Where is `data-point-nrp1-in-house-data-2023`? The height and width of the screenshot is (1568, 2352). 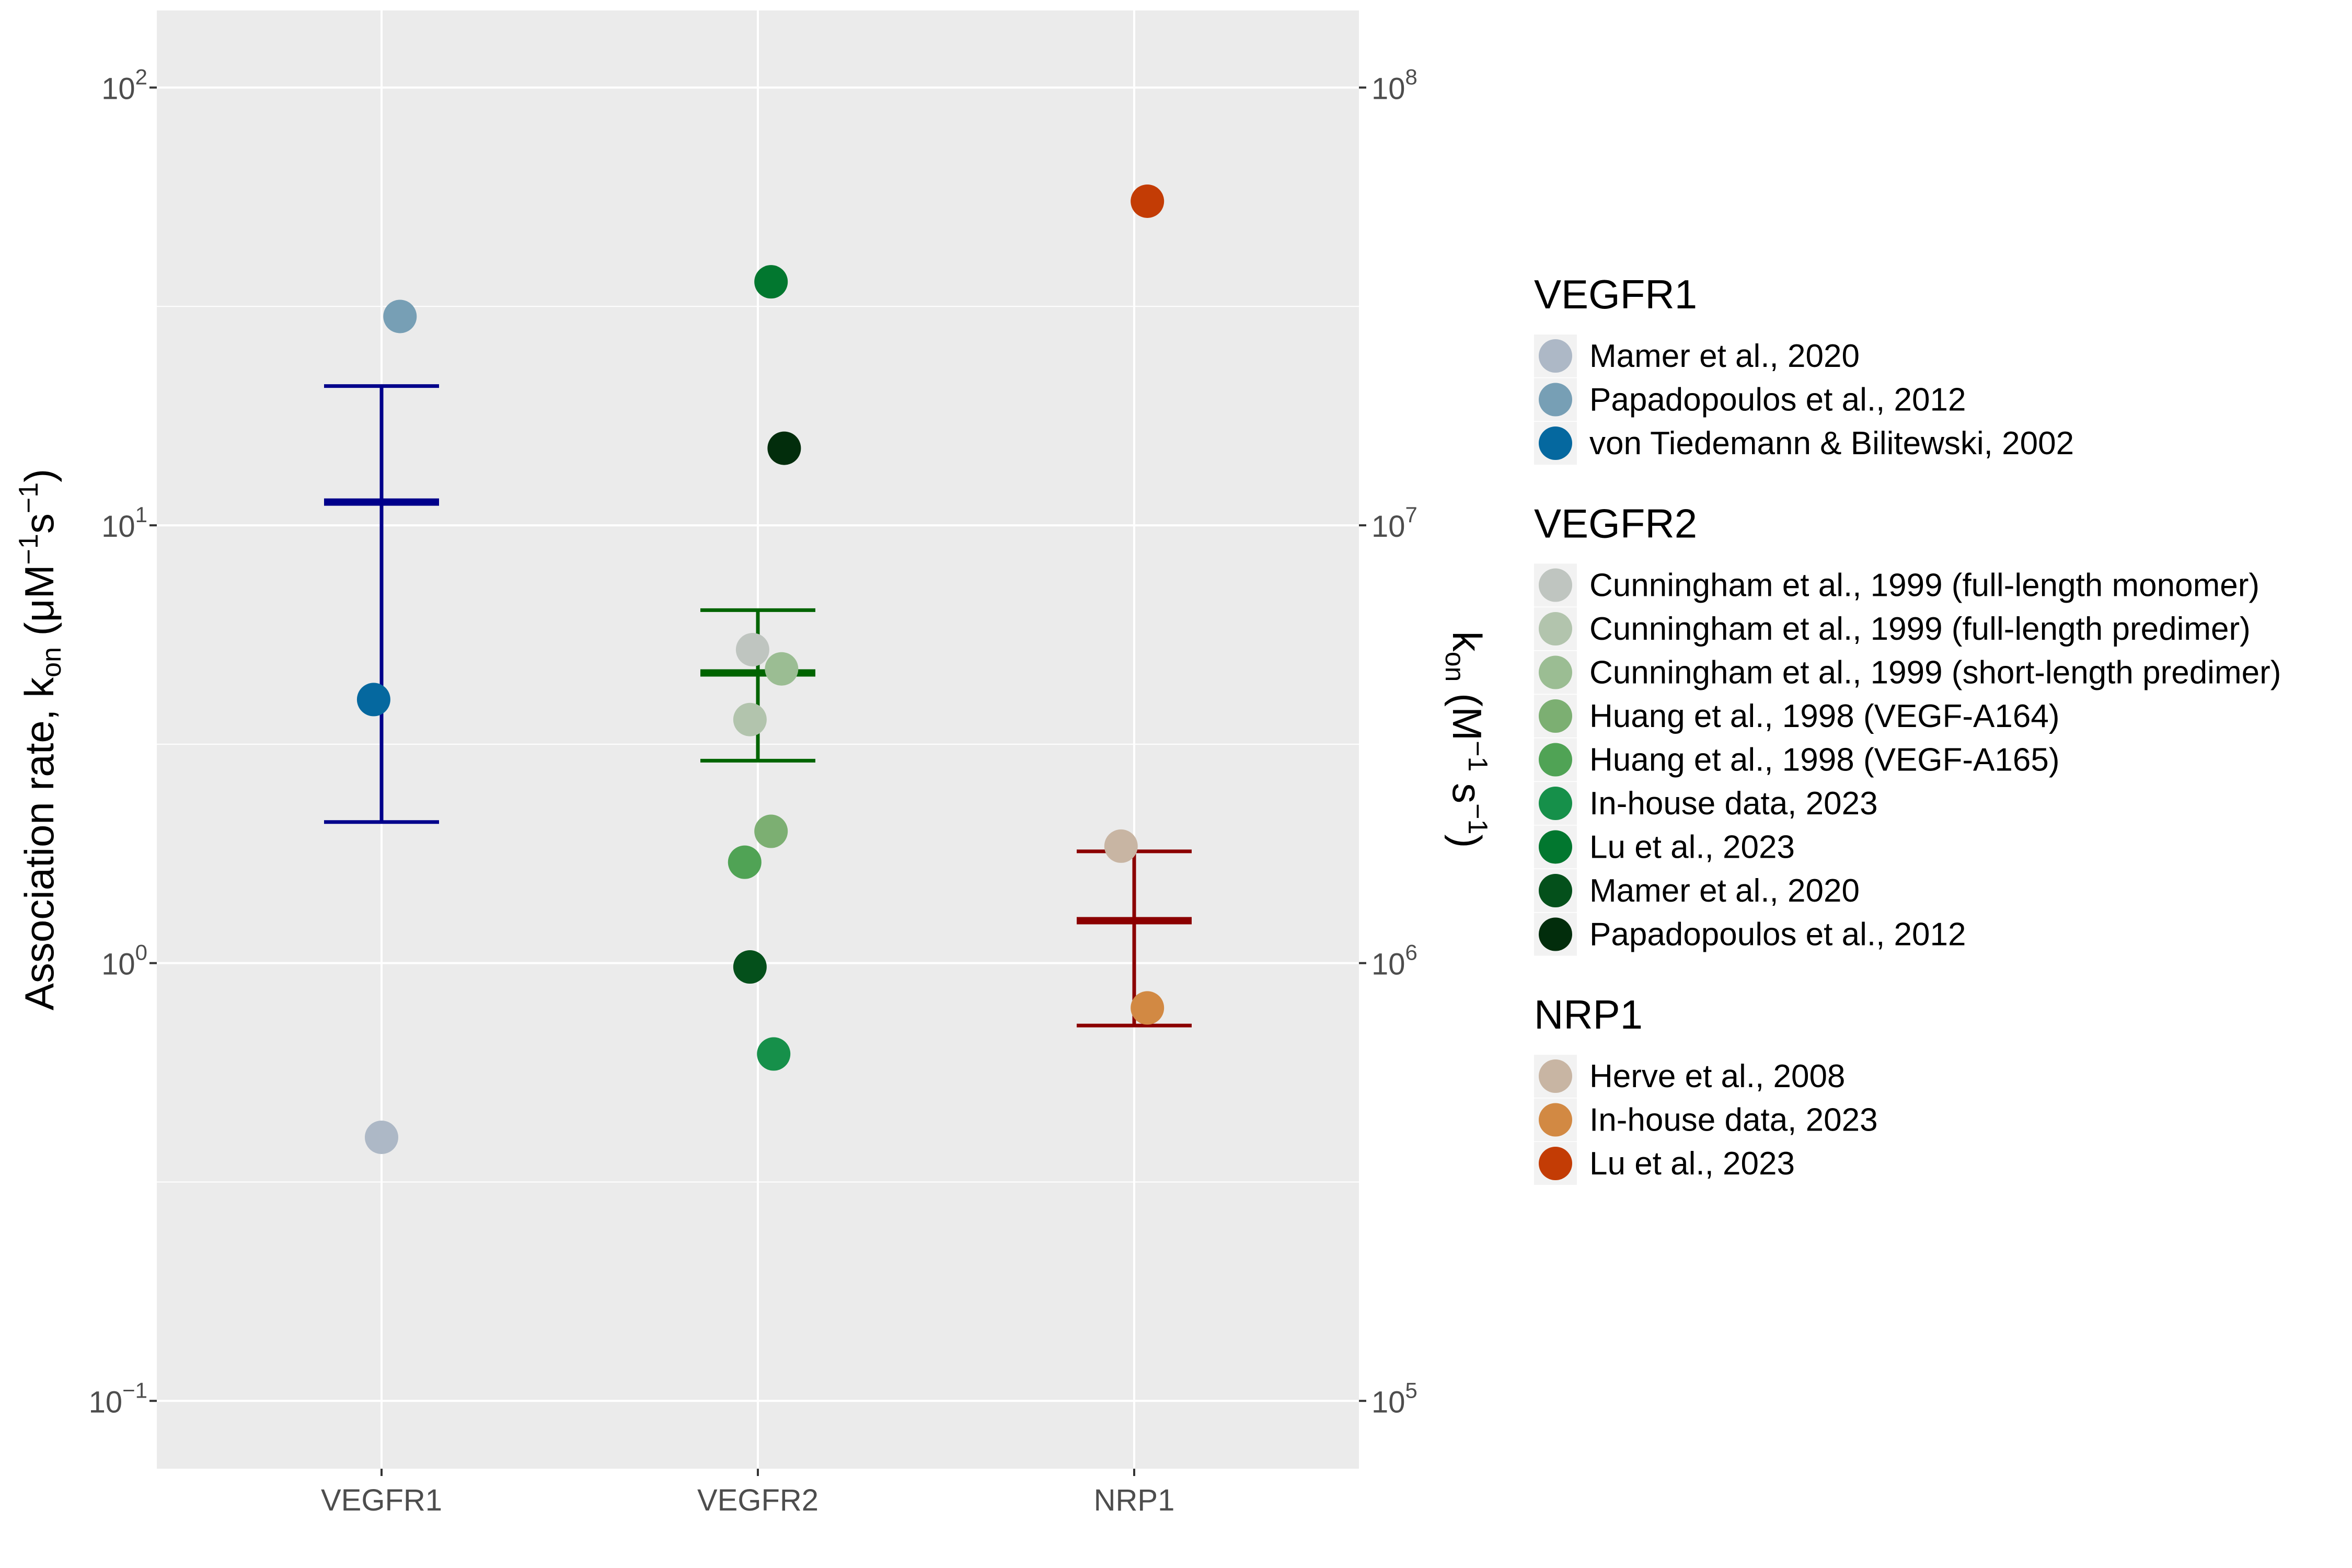 data-point-nrp1-in-house-data-2023 is located at coordinates (1148, 1008).